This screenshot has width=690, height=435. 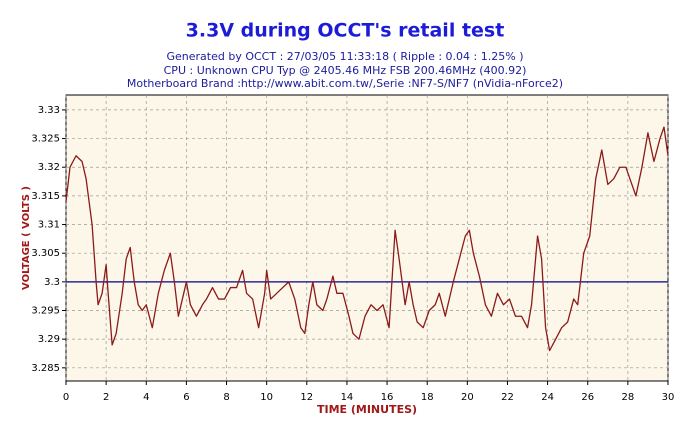 I want to click on y-axis-label: VOLTAGE ( VOLTS ), so click(x=26, y=238).